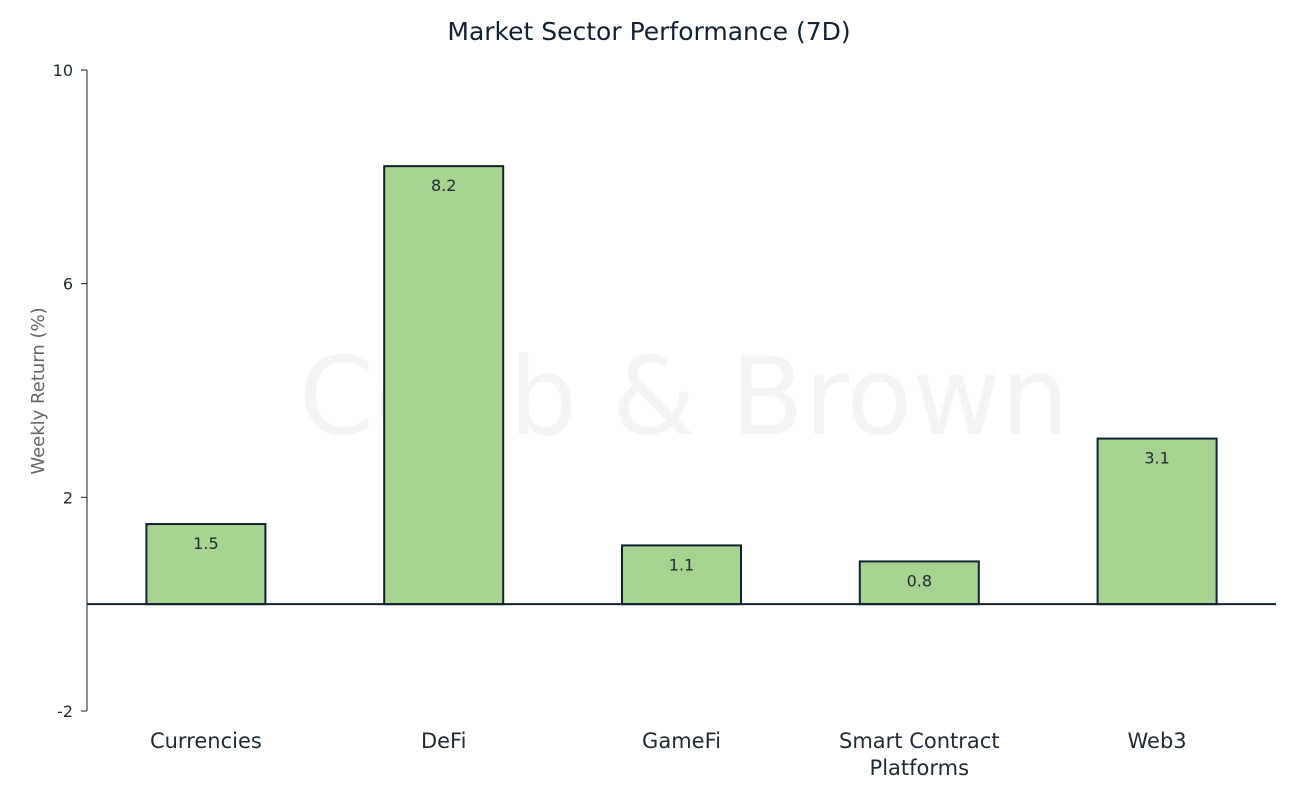  Describe the element at coordinates (68, 497) in the screenshot. I see `y-tick-label: 2` at that location.